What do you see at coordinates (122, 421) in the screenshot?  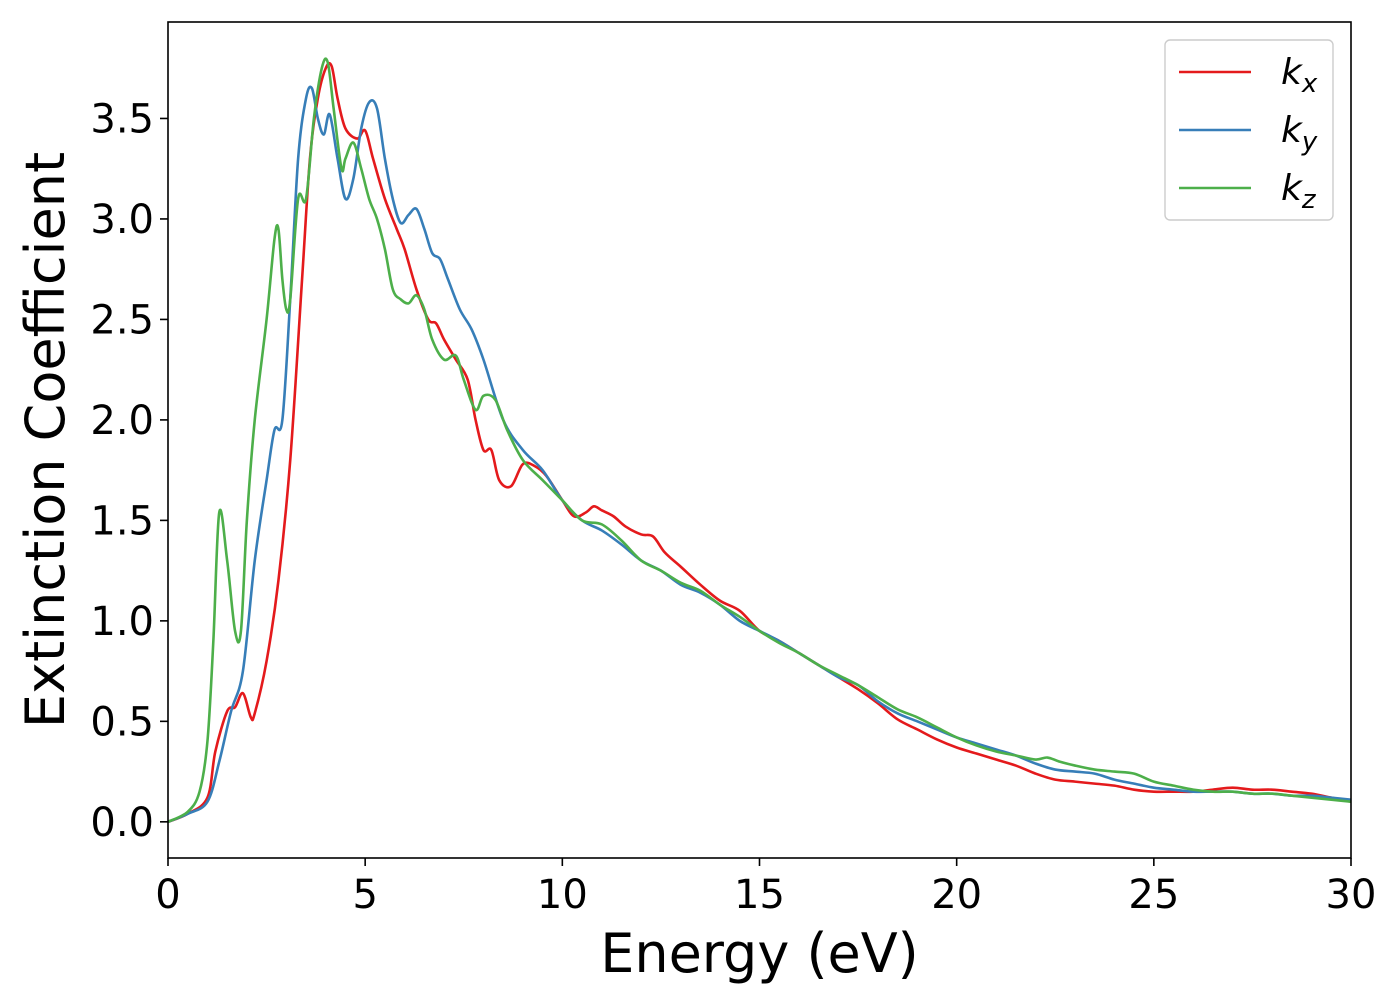 I see `y-tick-label: 2.0` at bounding box center [122, 421].